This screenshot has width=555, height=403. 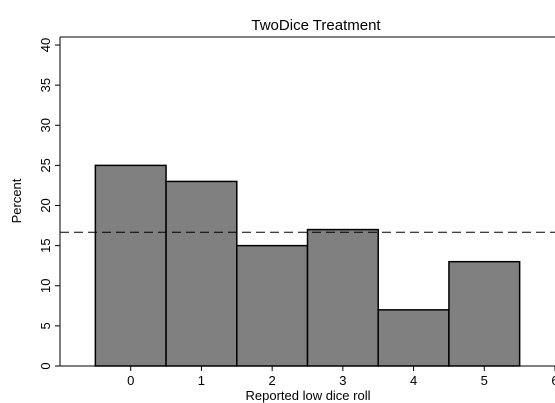 I want to click on y-tick-label: 10, so click(x=45, y=286).